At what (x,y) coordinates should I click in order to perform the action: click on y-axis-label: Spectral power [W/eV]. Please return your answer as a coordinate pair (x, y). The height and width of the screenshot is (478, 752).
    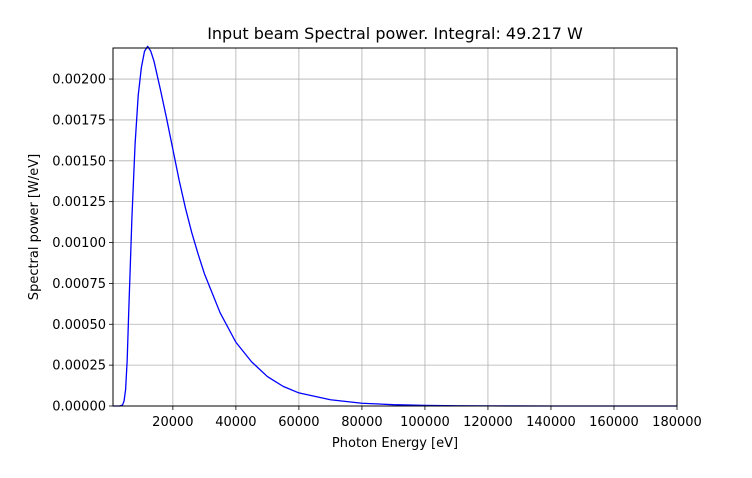
    Looking at the image, I should click on (34, 227).